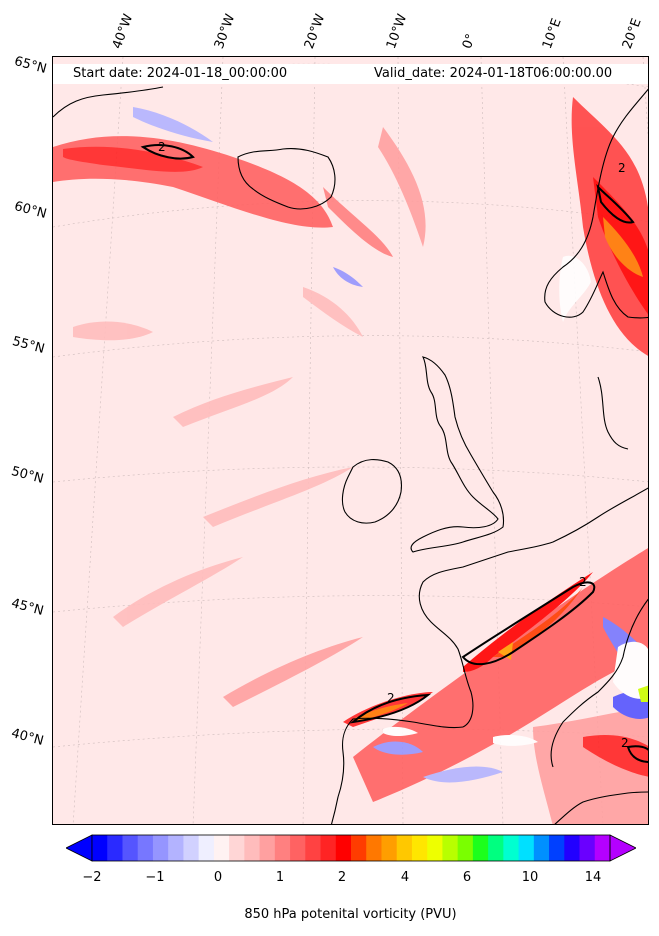 This screenshot has width=659, height=936. What do you see at coordinates (155, 877) in the screenshot?
I see `colorbar-tick-label: −1` at bounding box center [155, 877].